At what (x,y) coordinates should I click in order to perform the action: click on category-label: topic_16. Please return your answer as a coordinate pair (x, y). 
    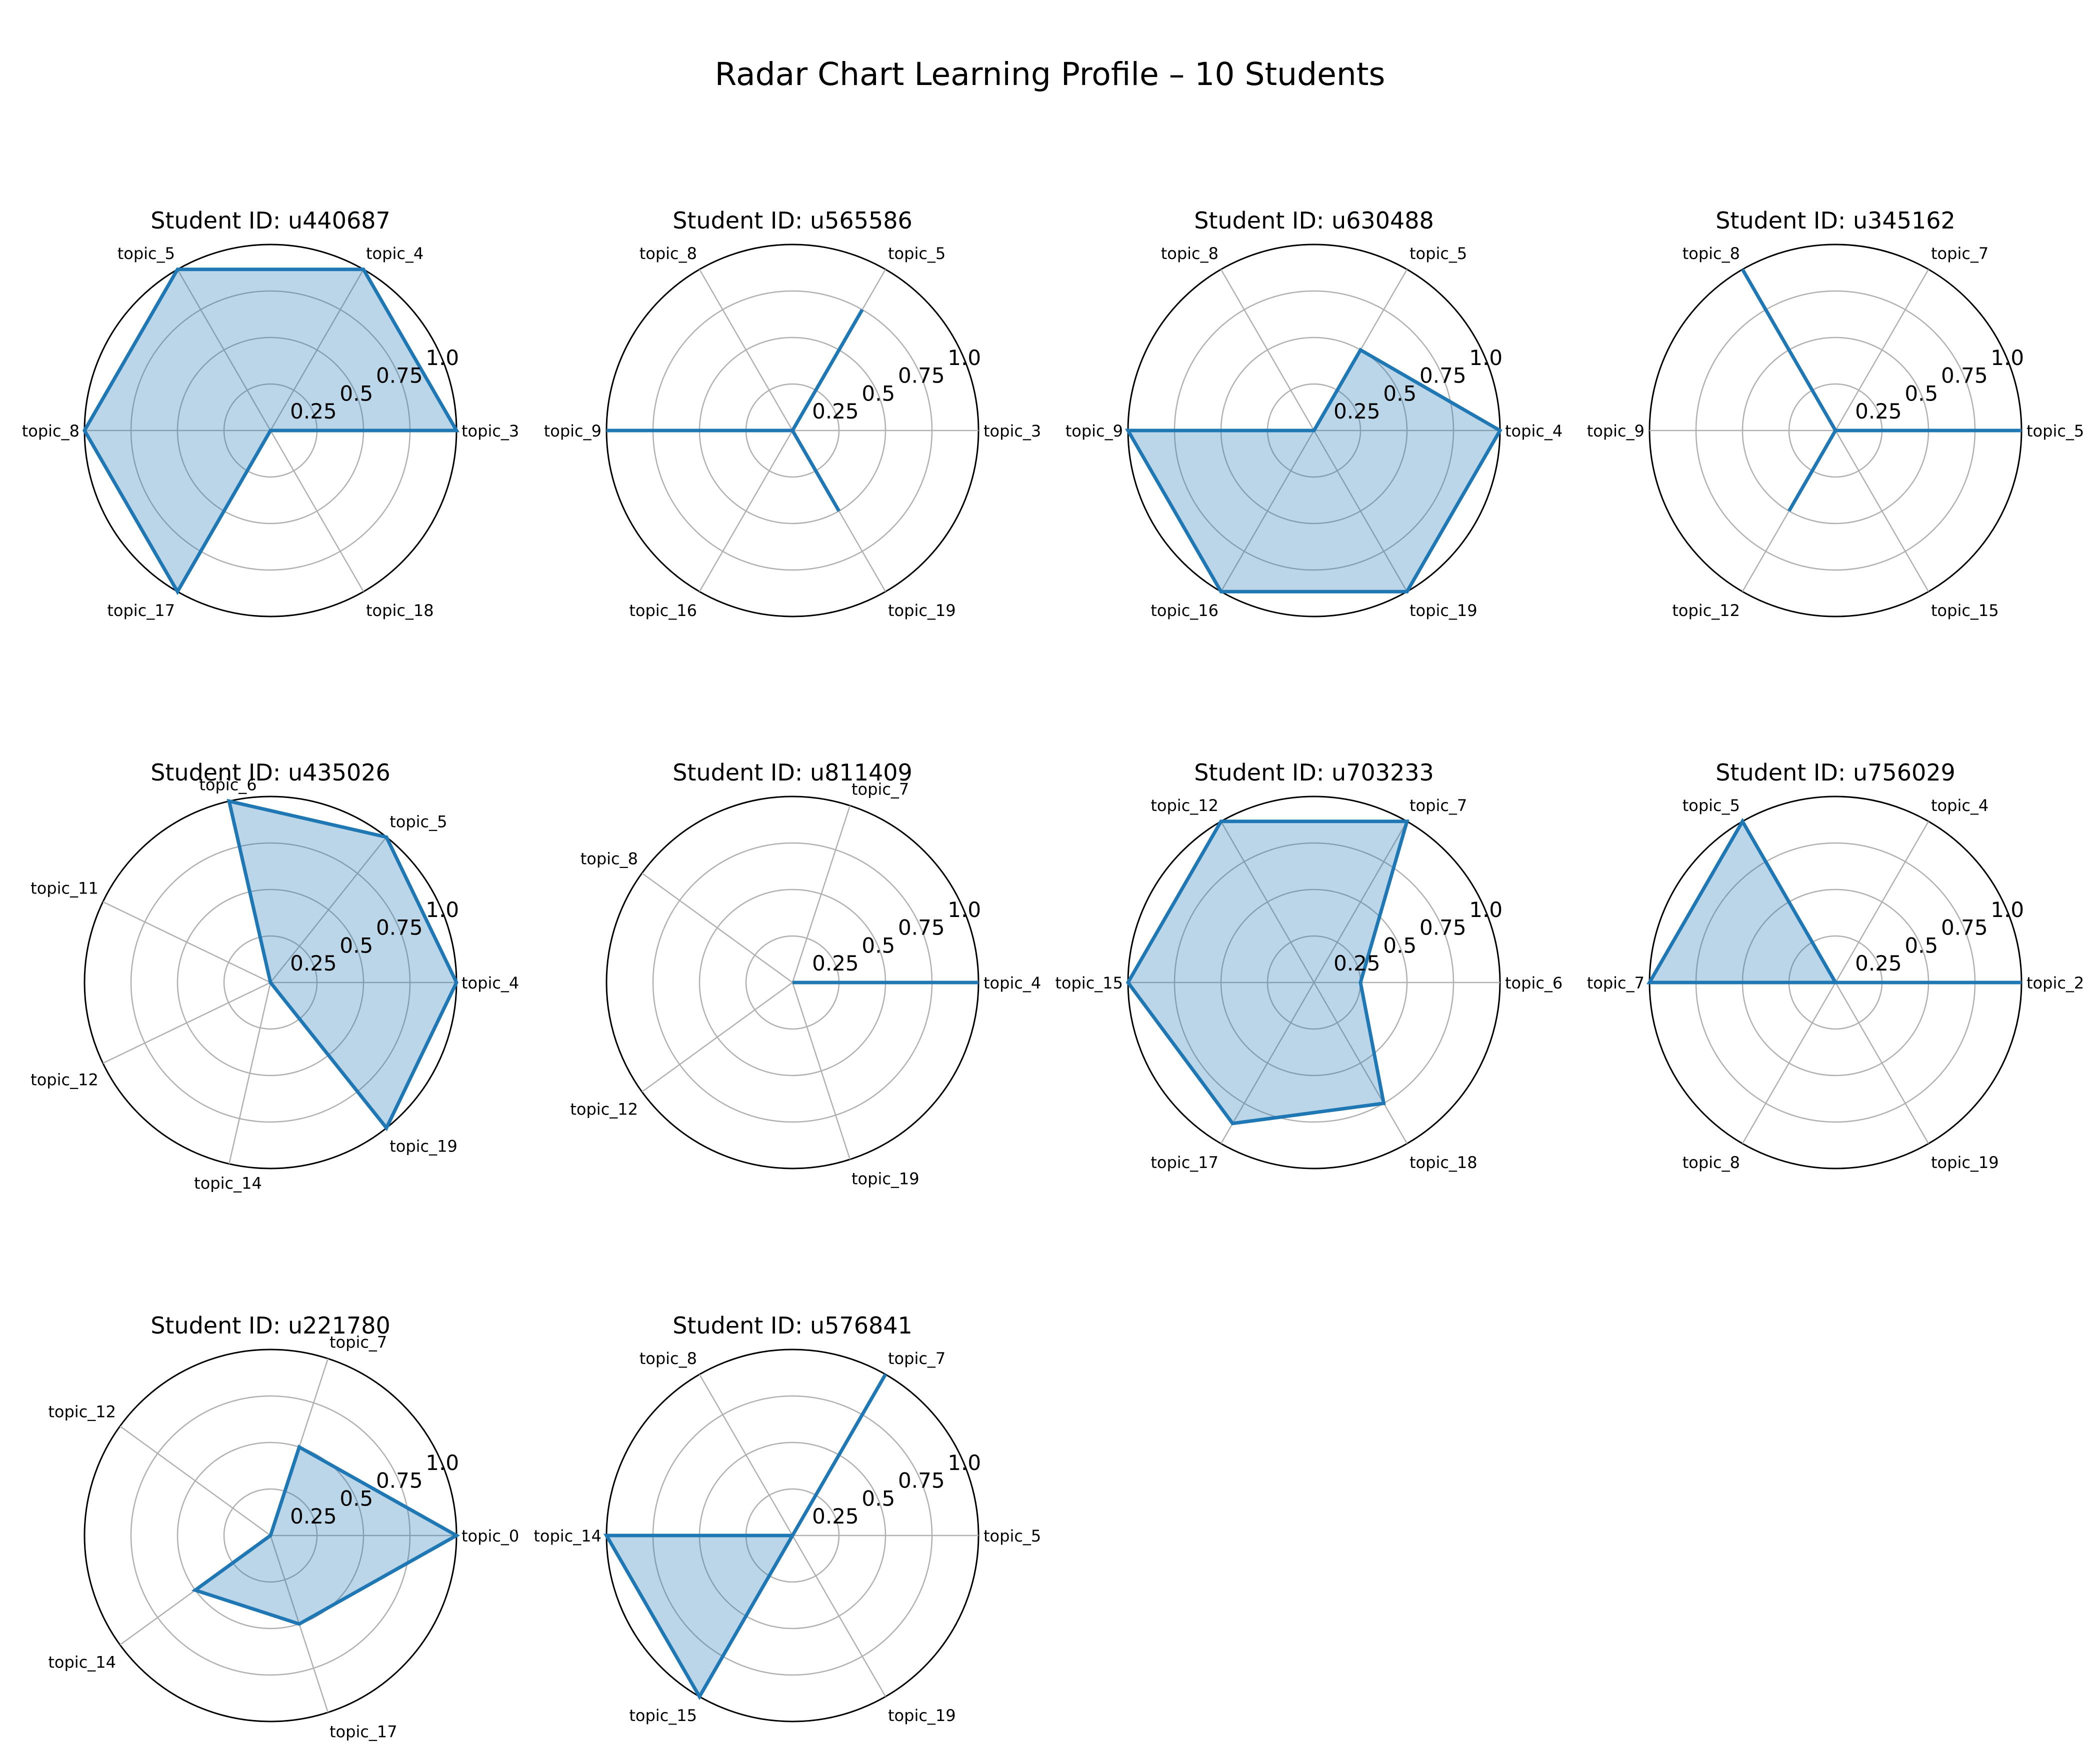
    Looking at the image, I should click on (1184, 610).